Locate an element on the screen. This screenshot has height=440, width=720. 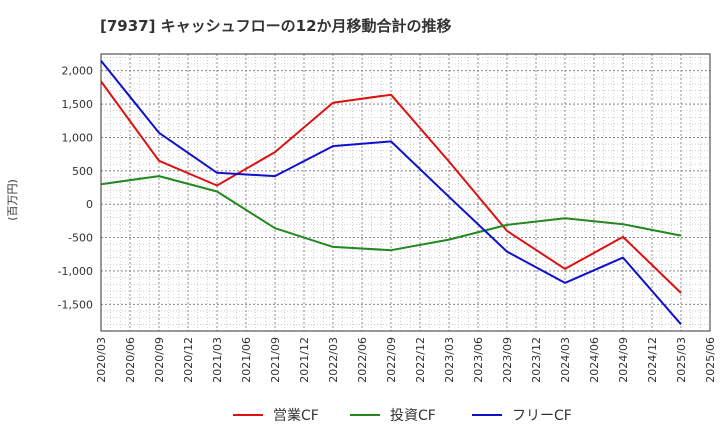
x-tick-label: 2021/03 is located at coordinates (217, 360).